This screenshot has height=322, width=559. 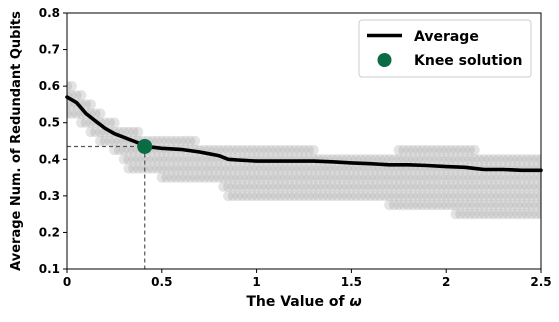 What do you see at coordinates (49, 13) in the screenshot?
I see `y-tick-label: 0.8` at bounding box center [49, 13].